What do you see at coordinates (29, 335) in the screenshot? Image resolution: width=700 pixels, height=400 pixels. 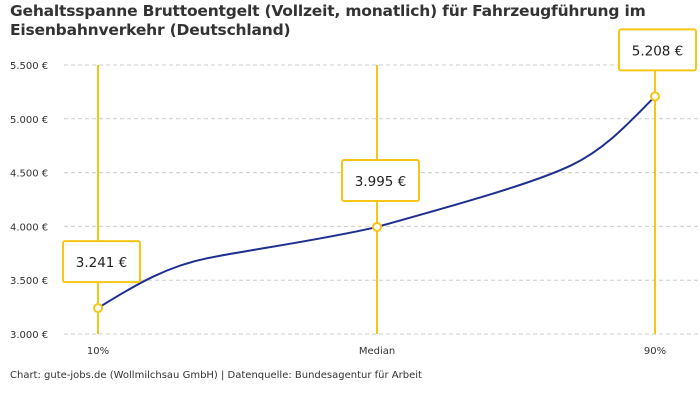 I see `y-tick-label: 3.000 €` at bounding box center [29, 335].